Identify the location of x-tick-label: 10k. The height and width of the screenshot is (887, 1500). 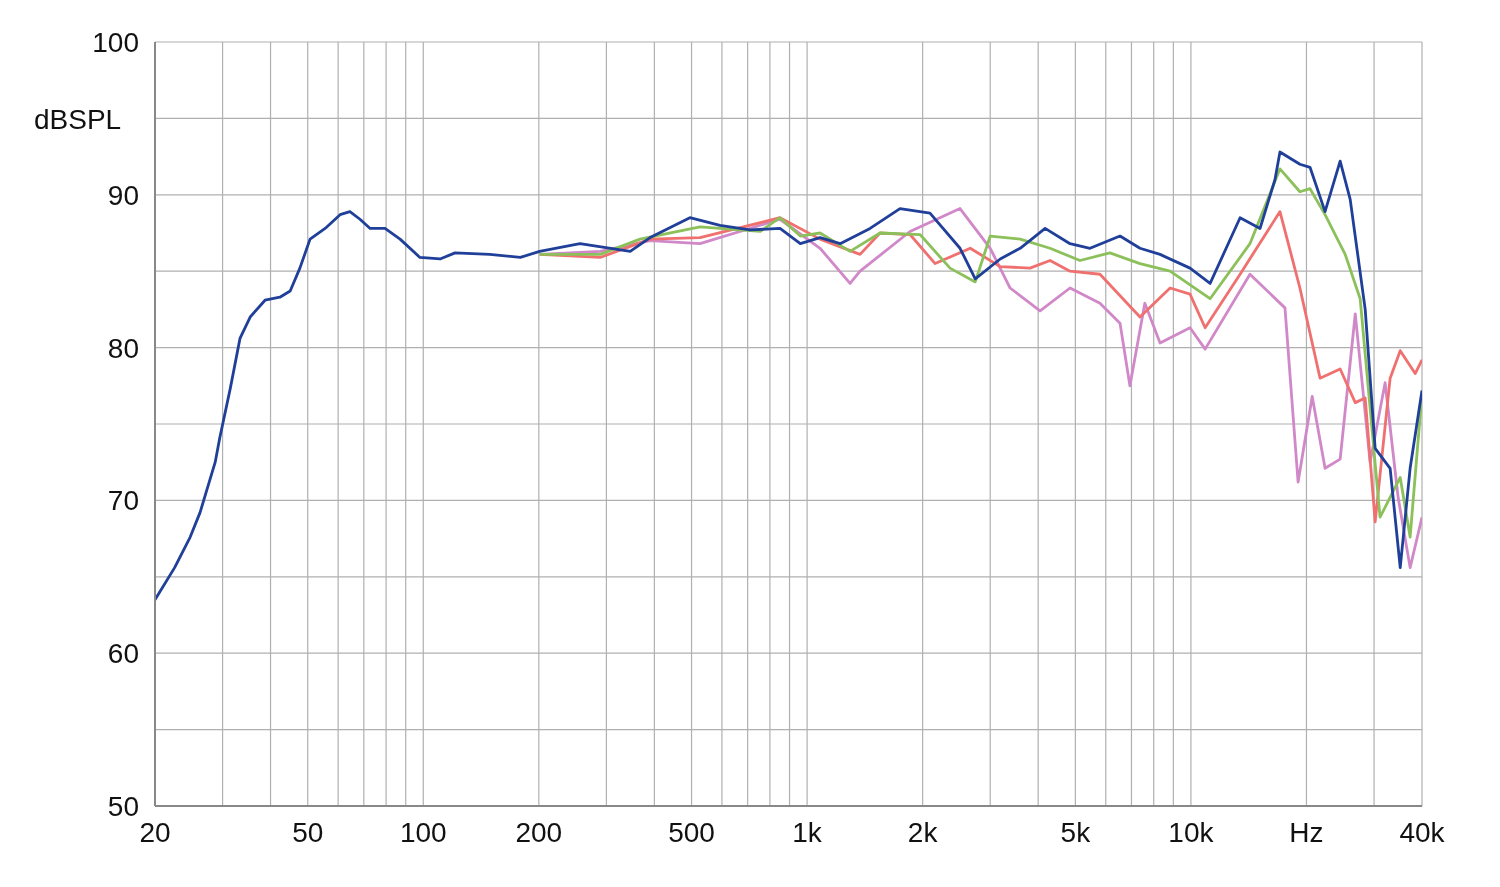
(1191, 832).